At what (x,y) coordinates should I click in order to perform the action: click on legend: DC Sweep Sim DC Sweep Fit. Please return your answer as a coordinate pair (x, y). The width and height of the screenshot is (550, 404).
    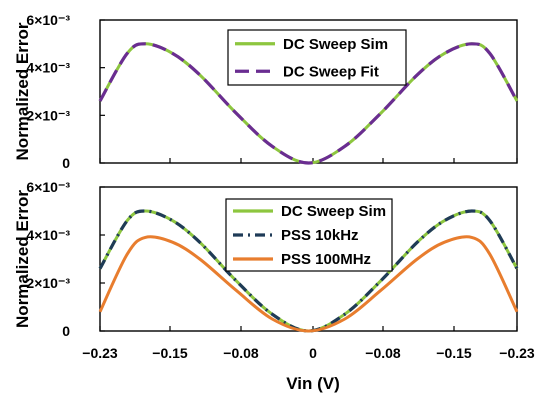
    Looking at the image, I should click on (317, 57).